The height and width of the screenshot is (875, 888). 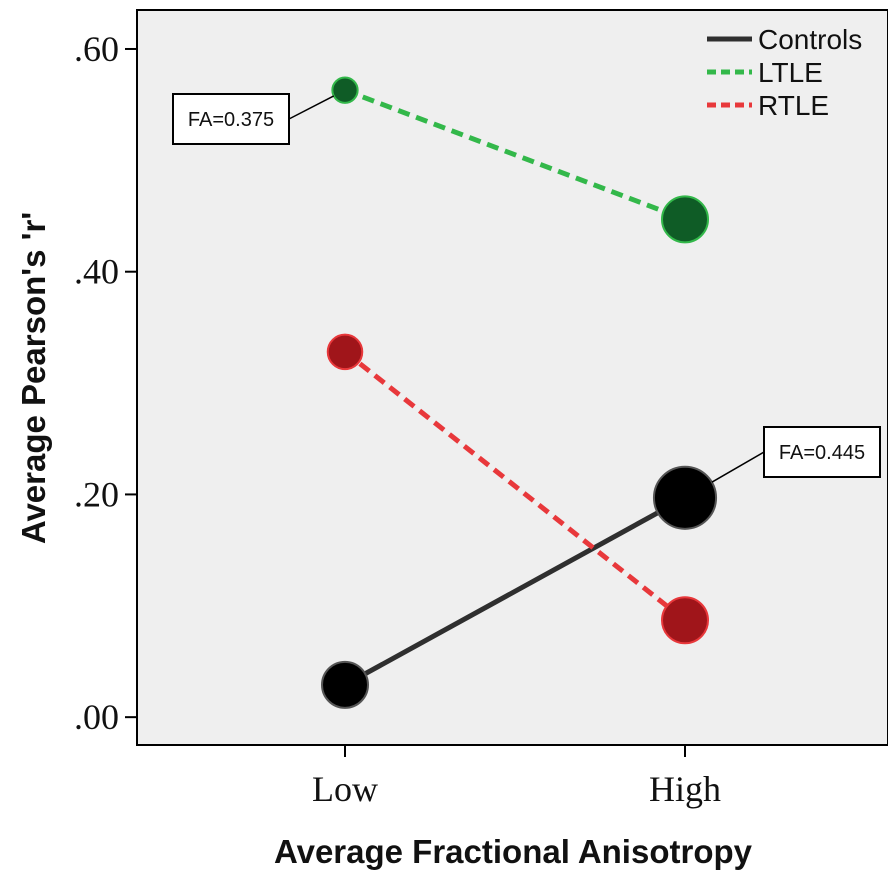 I want to click on annotation-label: FA=0.375, so click(x=231, y=120).